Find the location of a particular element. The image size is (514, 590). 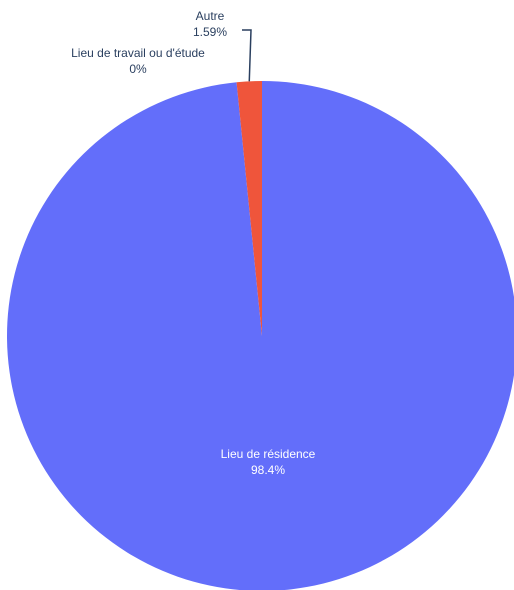

slice-label-lieu-de-residence: Lieu de résidence 98.4% is located at coordinates (268, 462).